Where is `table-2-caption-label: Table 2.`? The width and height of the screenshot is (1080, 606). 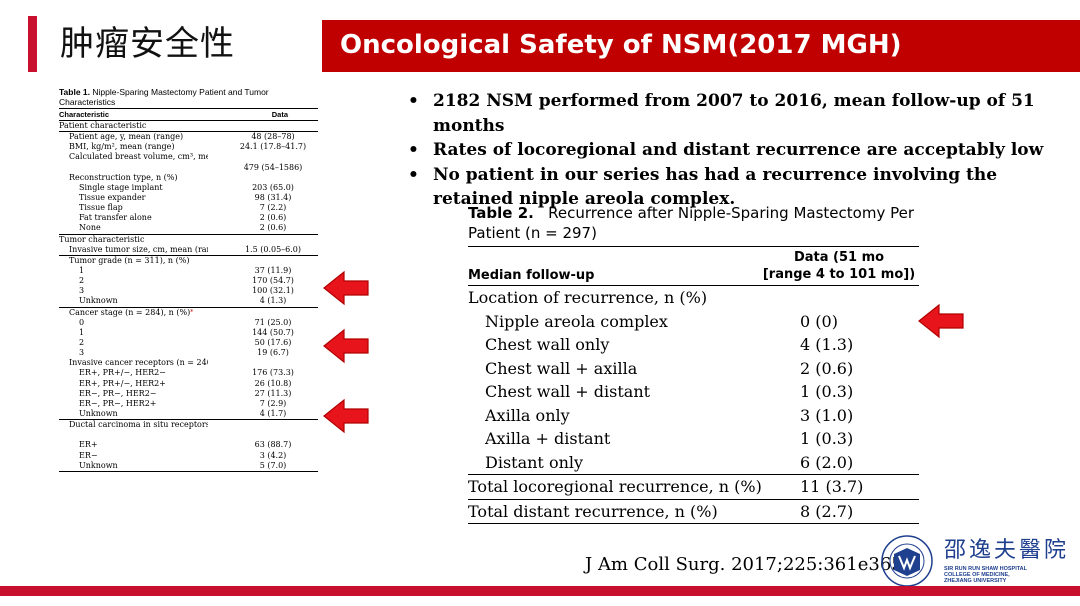
table-2-caption-label: Table 2. is located at coordinates (501, 213).